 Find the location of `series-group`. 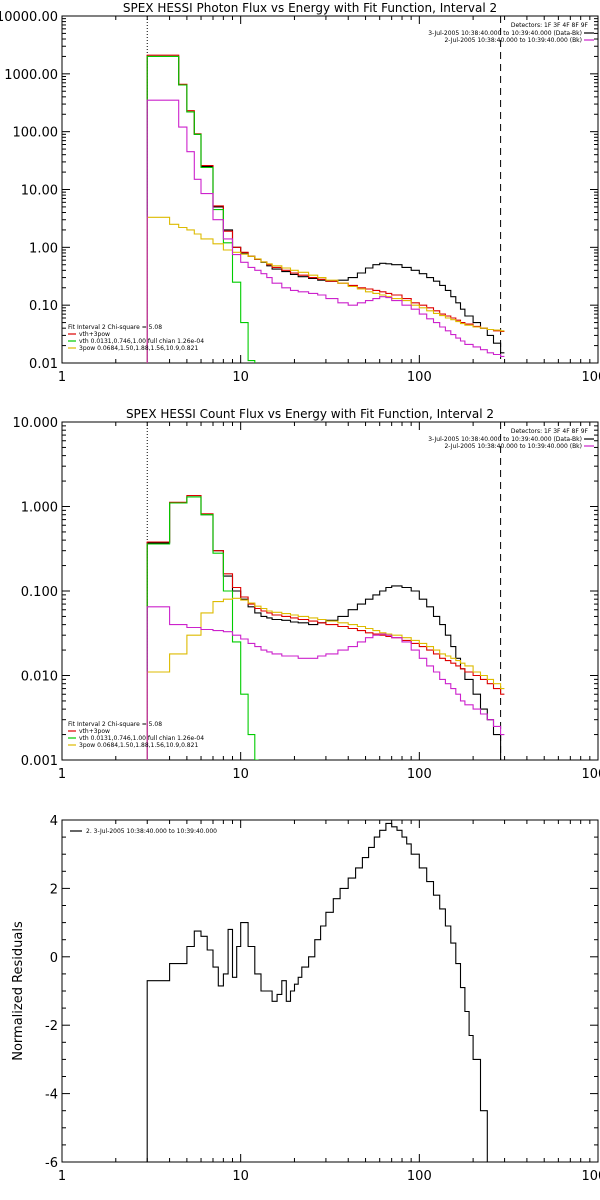

series-group is located at coordinates (325, 627).